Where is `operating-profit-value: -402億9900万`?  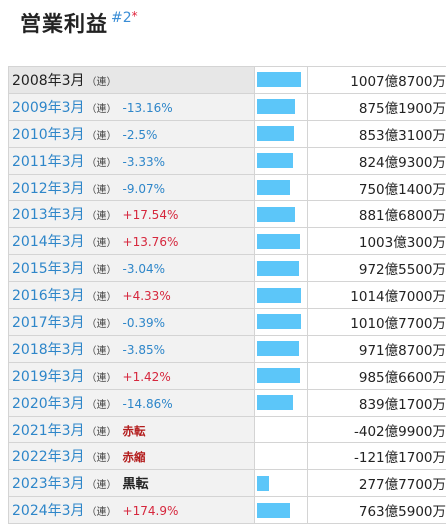
operating-profit-value: -402億9900万 is located at coordinates (376, 429).